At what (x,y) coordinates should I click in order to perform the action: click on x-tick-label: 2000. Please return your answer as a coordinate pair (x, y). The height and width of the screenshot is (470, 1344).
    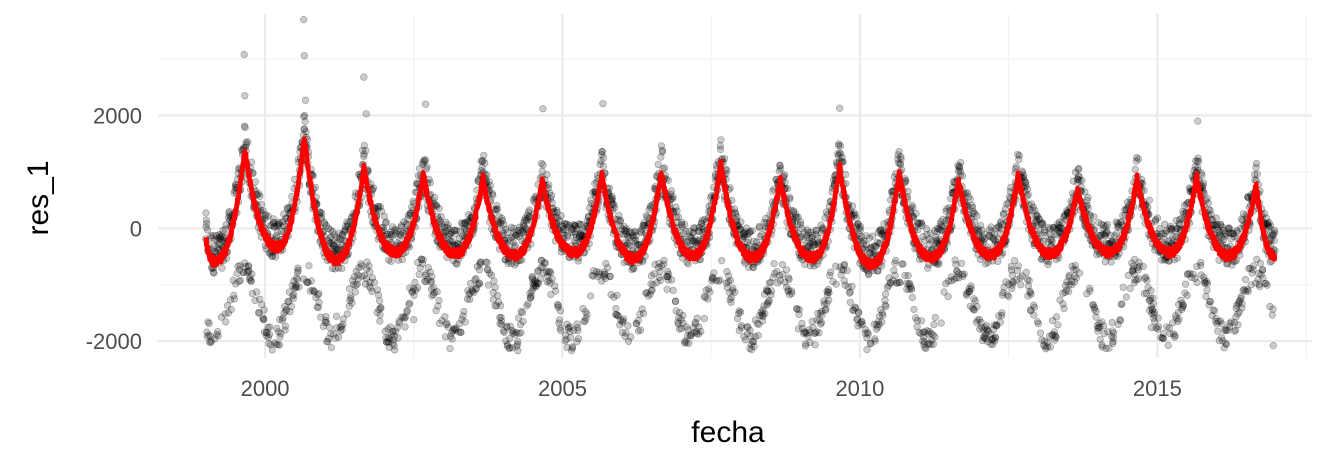
    Looking at the image, I should click on (265, 388).